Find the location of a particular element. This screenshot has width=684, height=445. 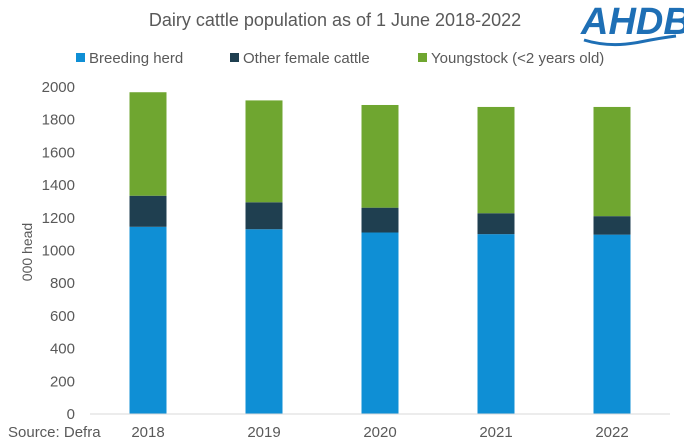

y-tick-label: 400 is located at coordinates (62, 349).